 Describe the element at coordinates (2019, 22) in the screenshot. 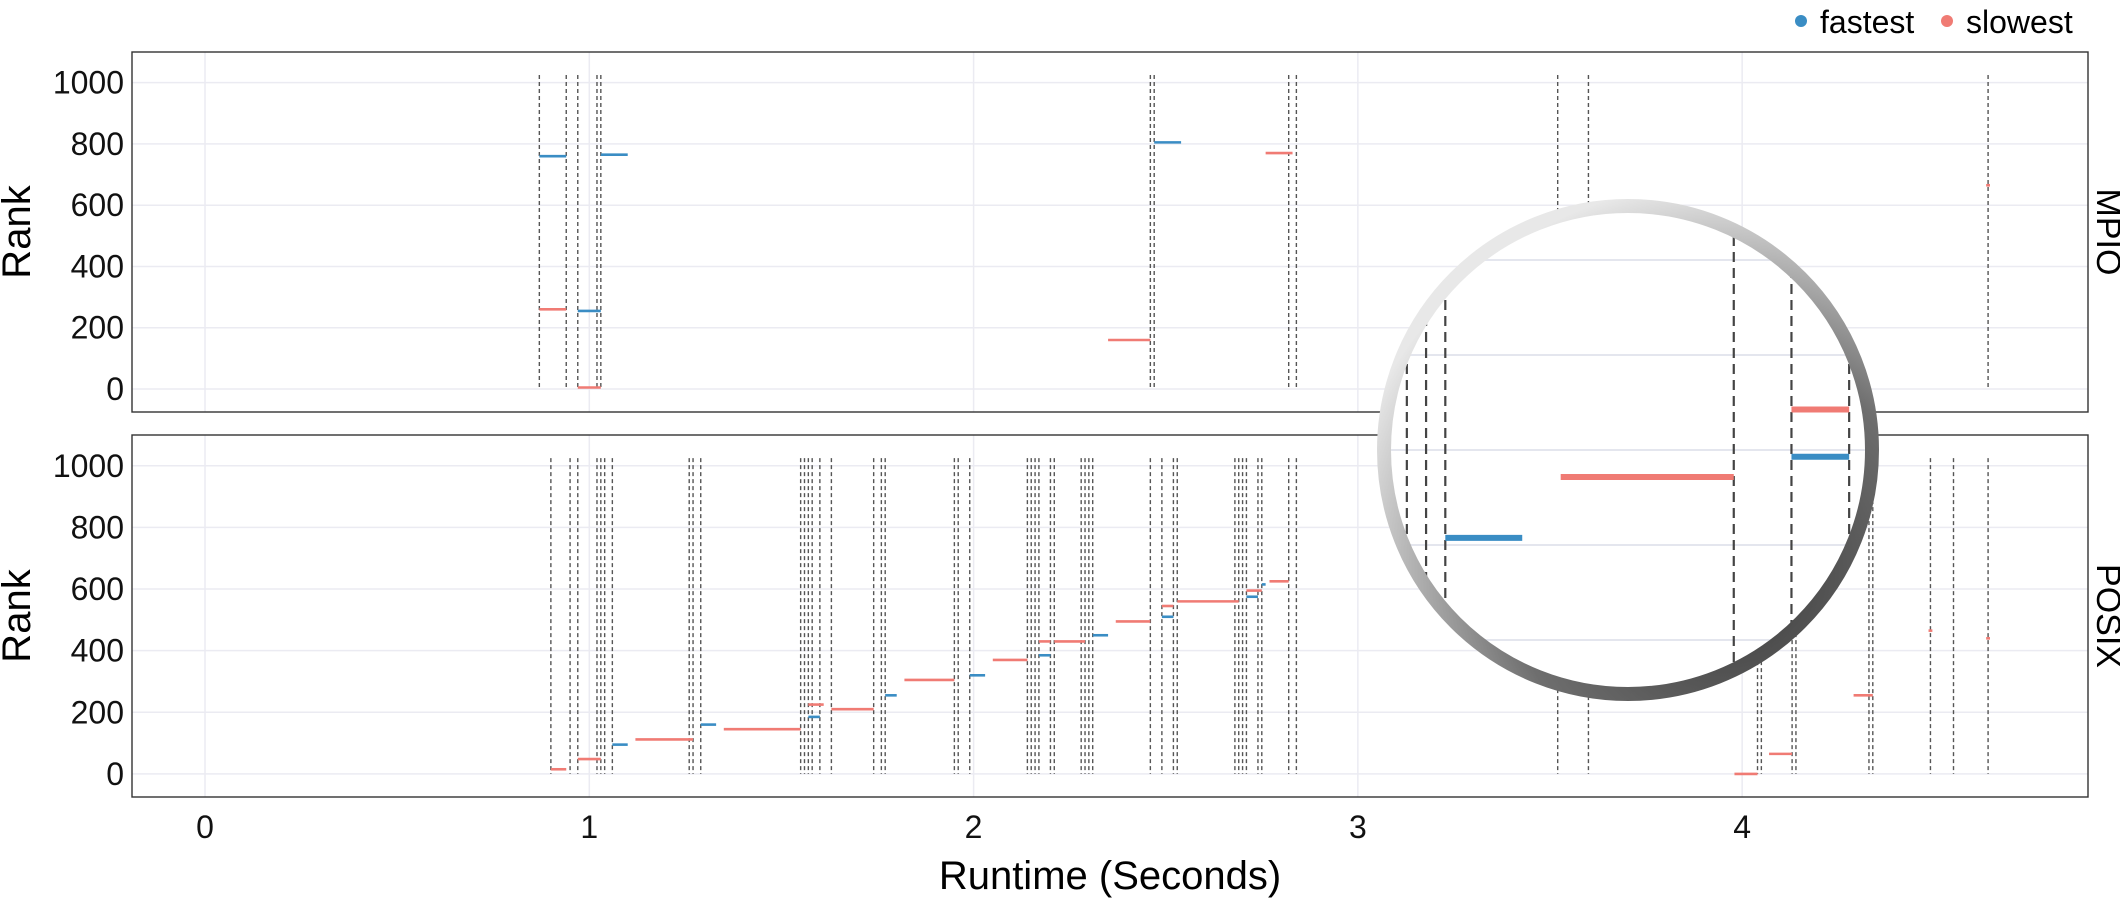

I see `legend-label-slowest: slowest` at that location.